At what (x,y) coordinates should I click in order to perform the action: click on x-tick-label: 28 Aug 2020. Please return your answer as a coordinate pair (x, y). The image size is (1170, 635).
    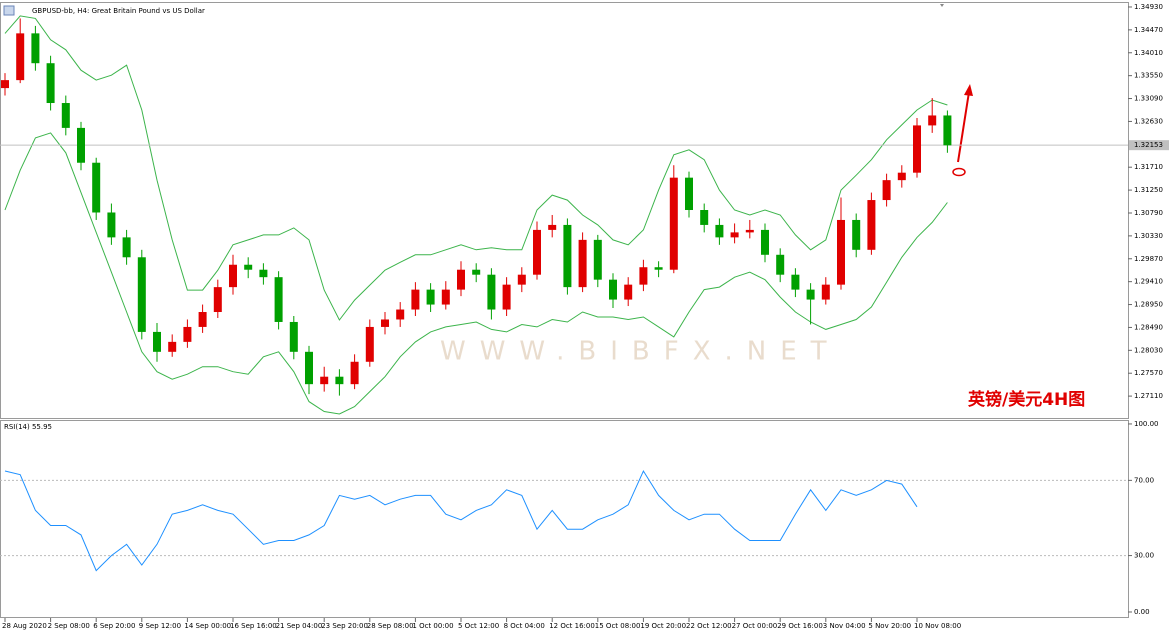
    Looking at the image, I should click on (24, 626).